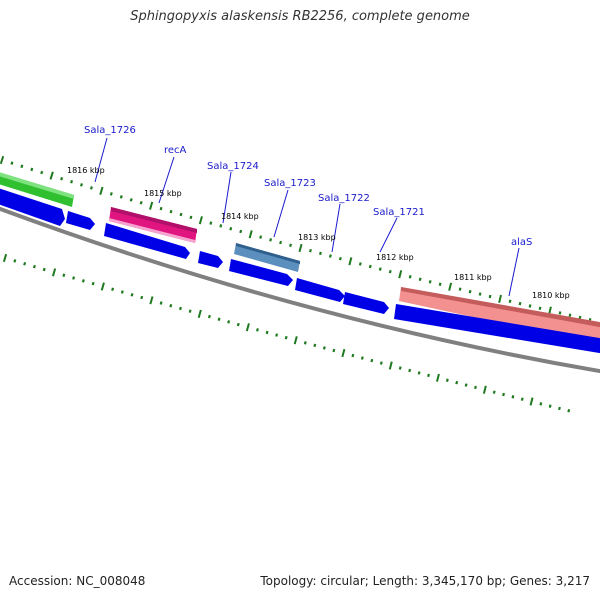  Describe the element at coordinates (290, 183) in the screenshot. I see `gene-label-sala-1723: Sala_1723` at that location.